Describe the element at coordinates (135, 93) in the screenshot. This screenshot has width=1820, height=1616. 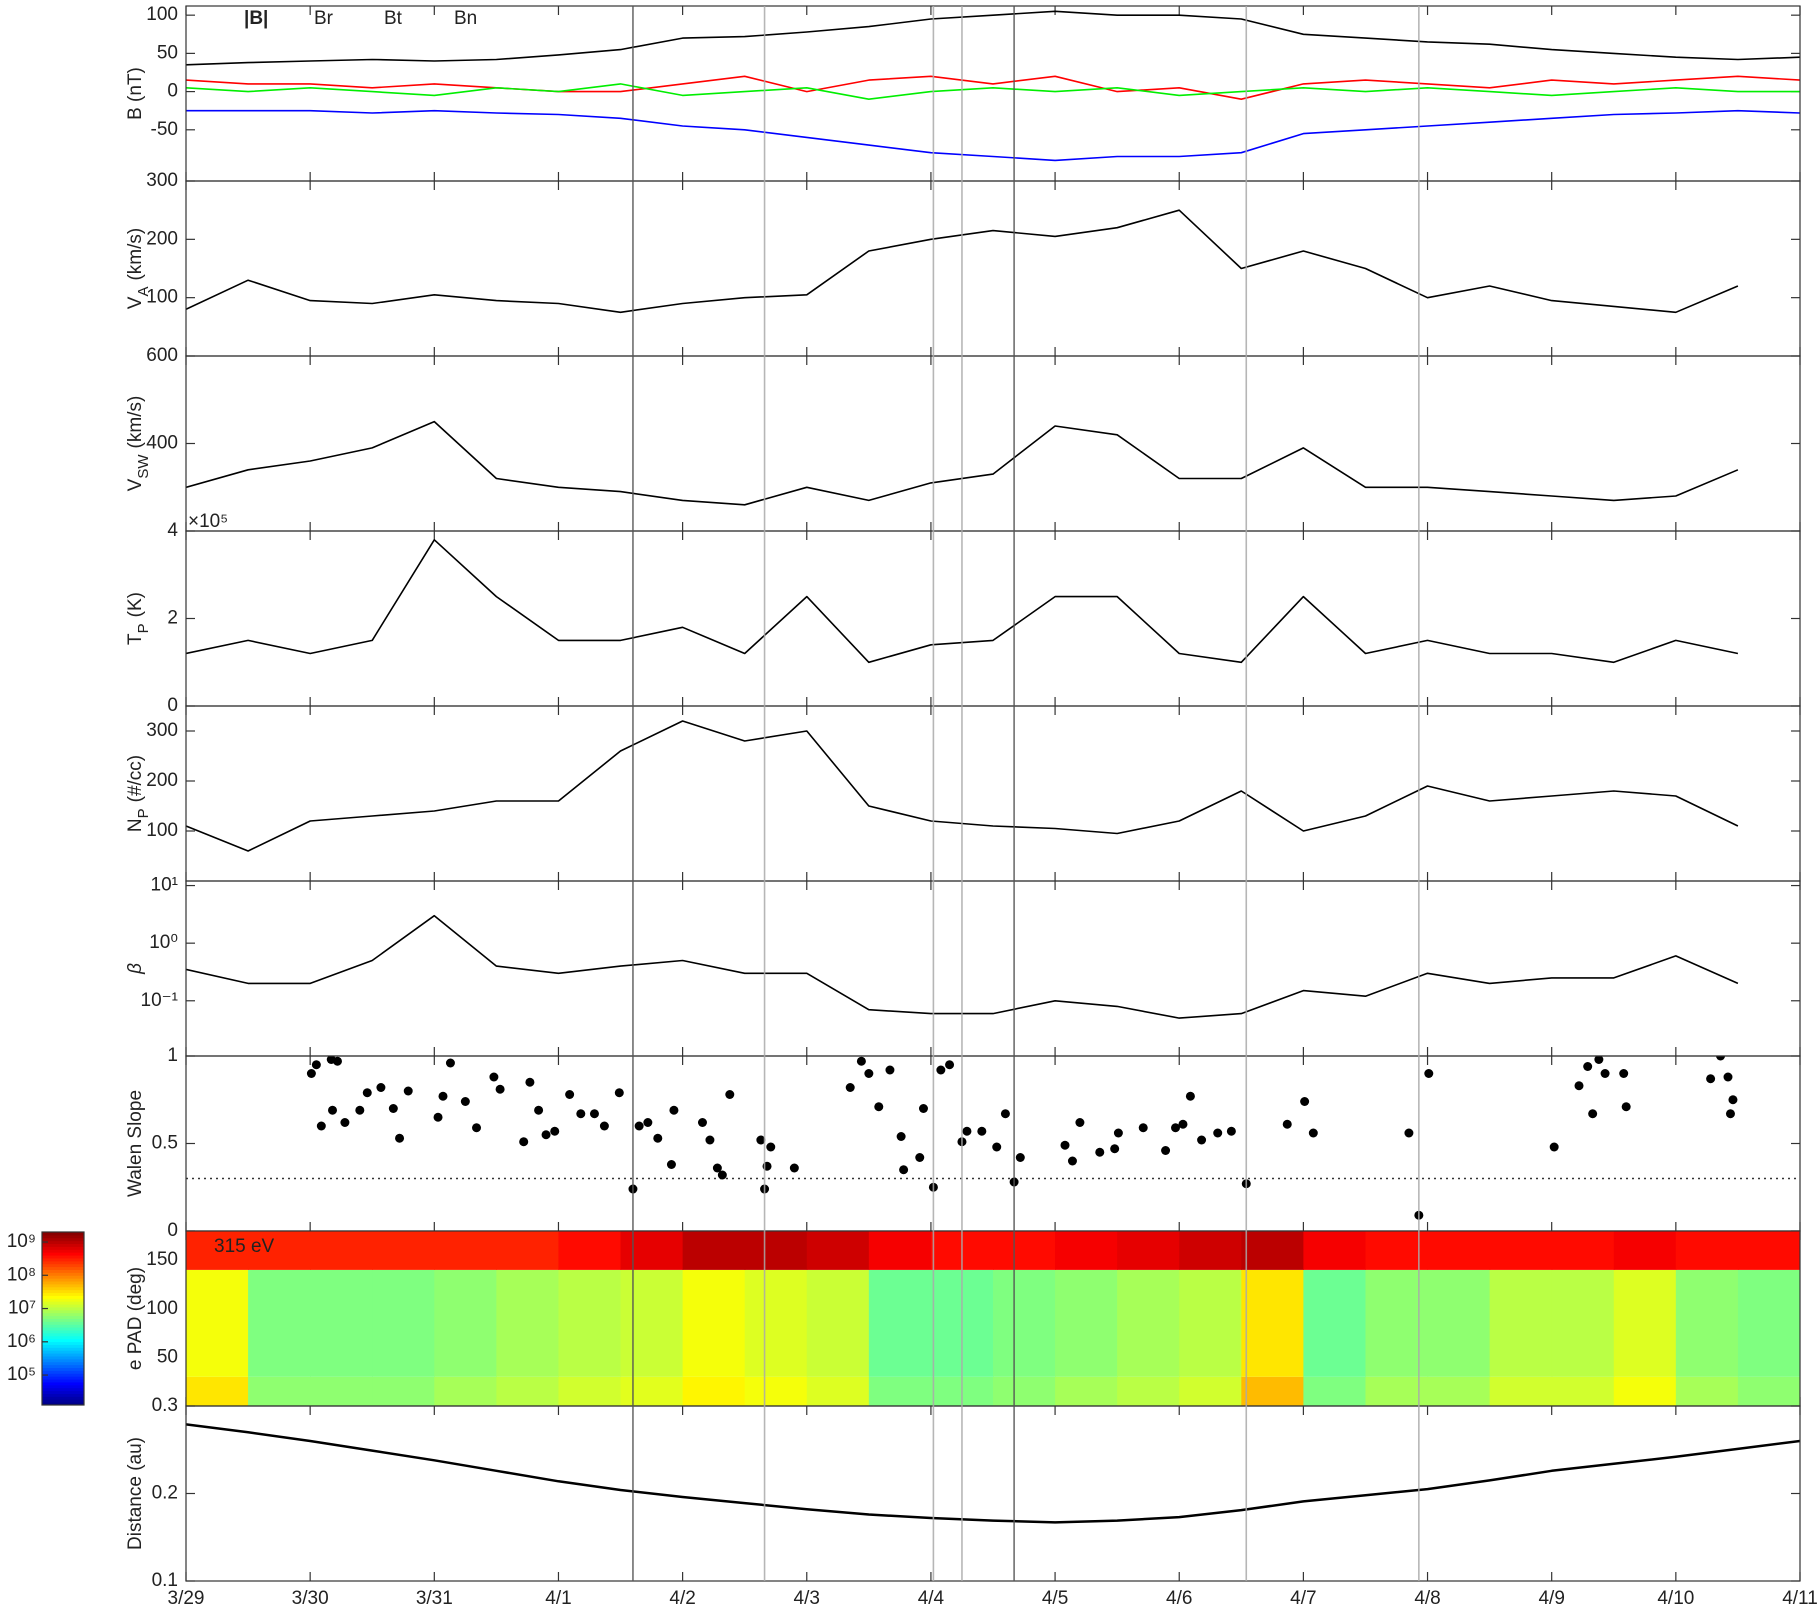
I see `y-label: B (nT)` at that location.